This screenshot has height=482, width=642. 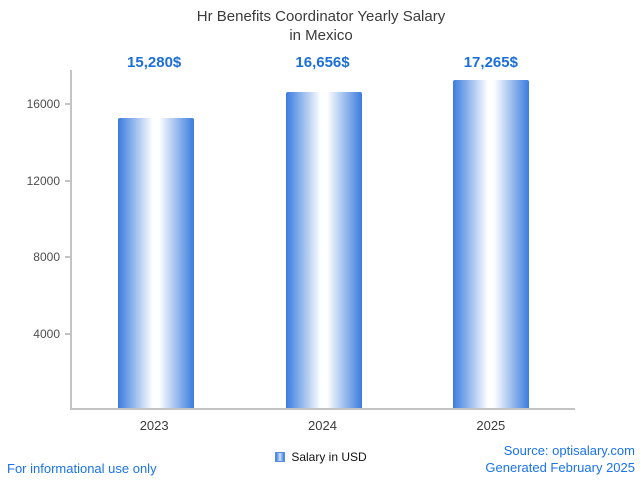 I want to click on bar-2024, so click(x=323, y=249).